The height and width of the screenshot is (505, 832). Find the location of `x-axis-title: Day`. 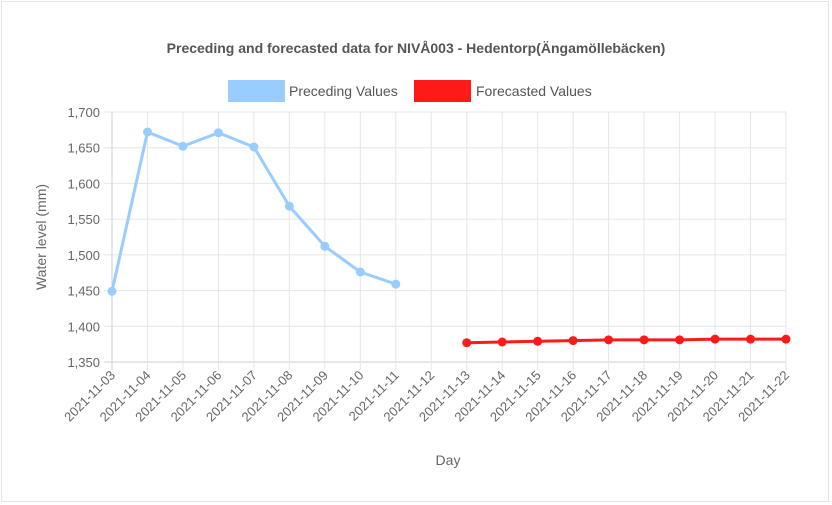

x-axis-title: Day is located at coordinates (448, 460).